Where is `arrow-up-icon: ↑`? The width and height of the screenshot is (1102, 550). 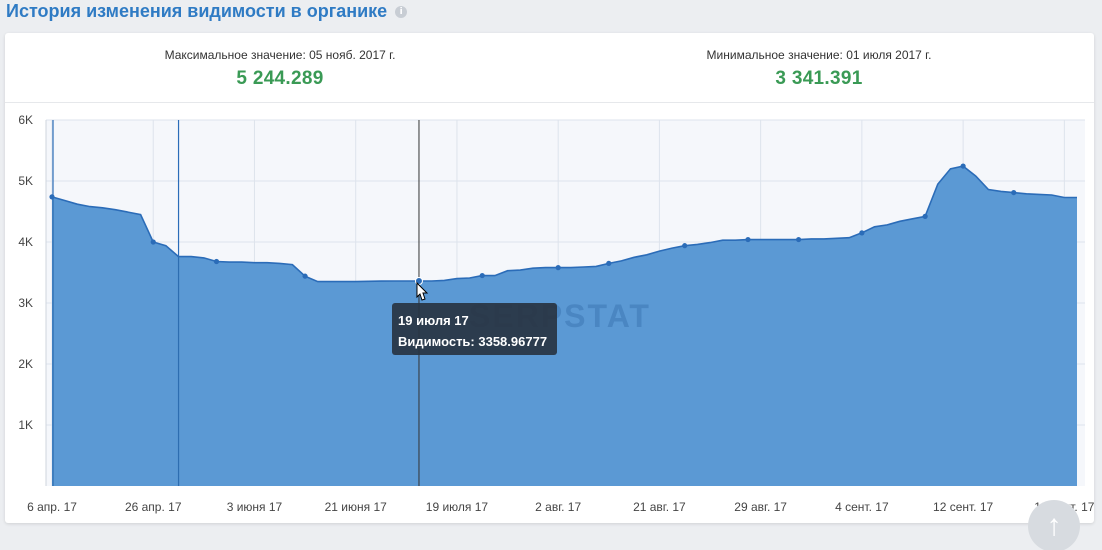
arrow-up-icon: ↑ is located at coordinates (1054, 525).